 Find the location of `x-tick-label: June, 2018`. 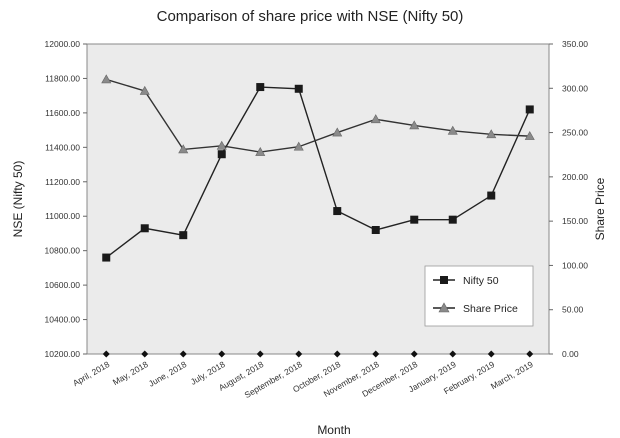

x-tick-label: June, 2018 is located at coordinates (168, 374).